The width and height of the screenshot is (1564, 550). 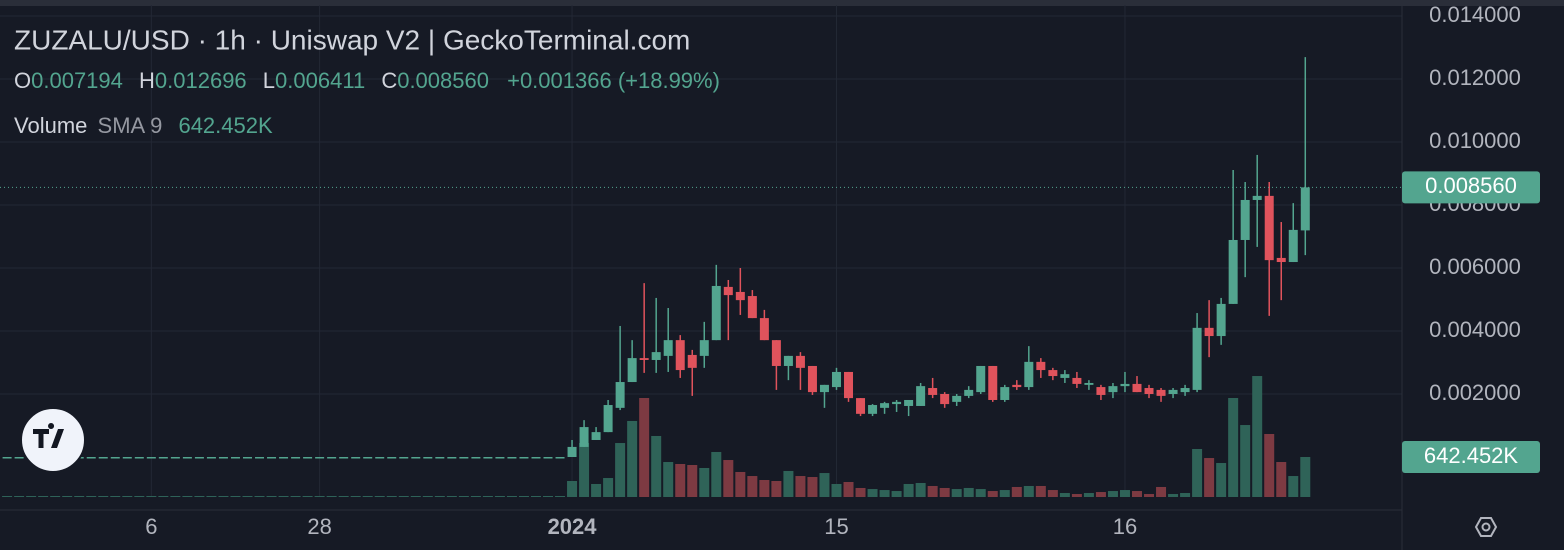 What do you see at coordinates (225, 125) in the screenshot?
I see `sma-value: 642.452K` at bounding box center [225, 125].